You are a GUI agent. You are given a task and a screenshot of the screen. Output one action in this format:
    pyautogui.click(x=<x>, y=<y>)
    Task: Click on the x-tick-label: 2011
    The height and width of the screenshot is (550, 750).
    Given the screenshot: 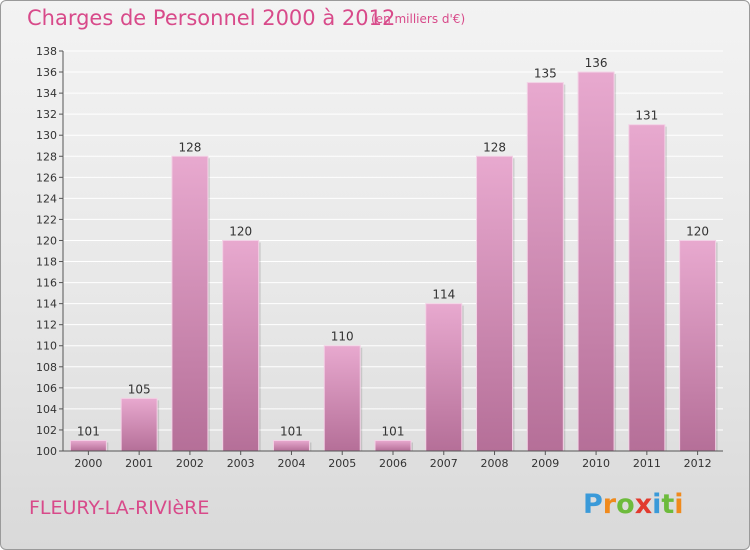 What is the action you would take?
    pyautogui.click(x=647, y=463)
    